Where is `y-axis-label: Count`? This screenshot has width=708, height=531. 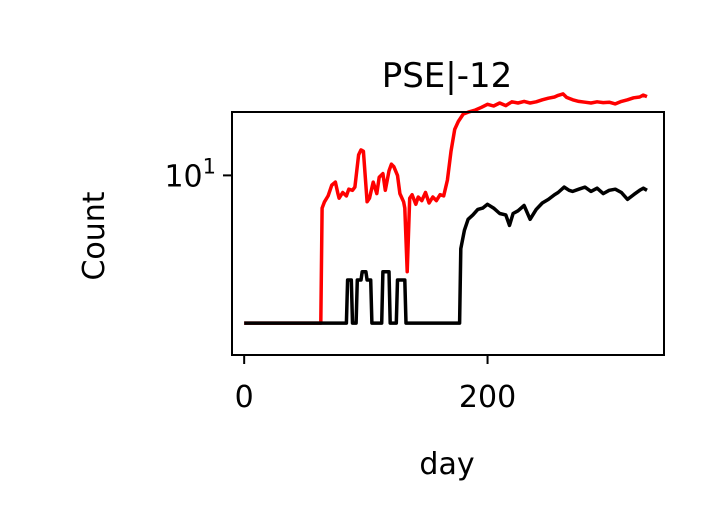 y-axis-label: Count is located at coordinates (94, 235).